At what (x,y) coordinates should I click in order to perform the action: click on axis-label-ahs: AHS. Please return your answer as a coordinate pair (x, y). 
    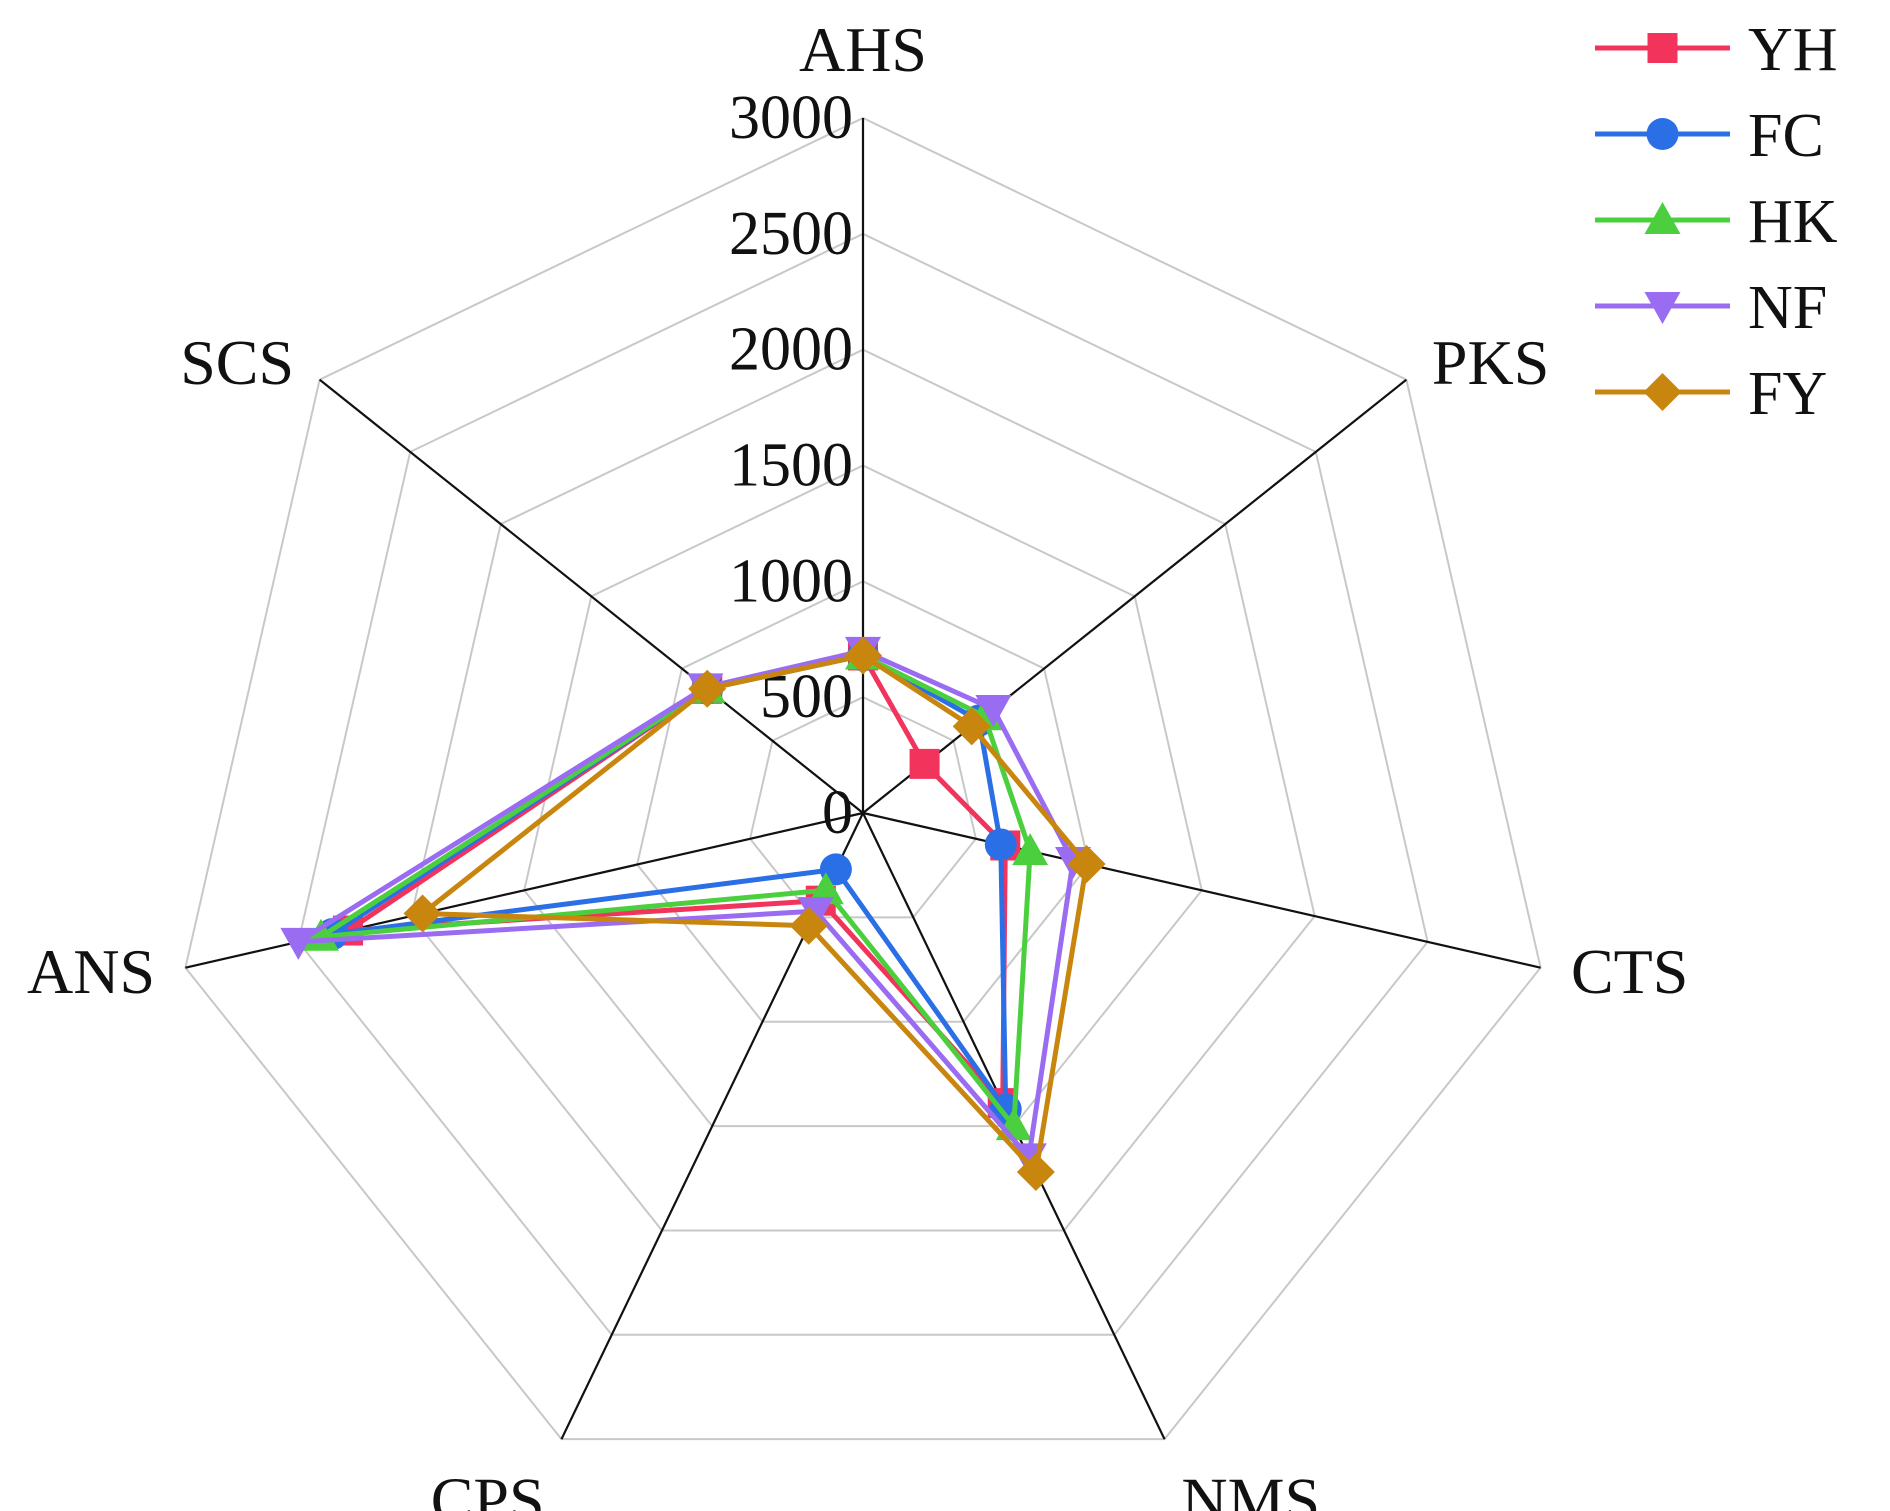
    Looking at the image, I should click on (863, 49).